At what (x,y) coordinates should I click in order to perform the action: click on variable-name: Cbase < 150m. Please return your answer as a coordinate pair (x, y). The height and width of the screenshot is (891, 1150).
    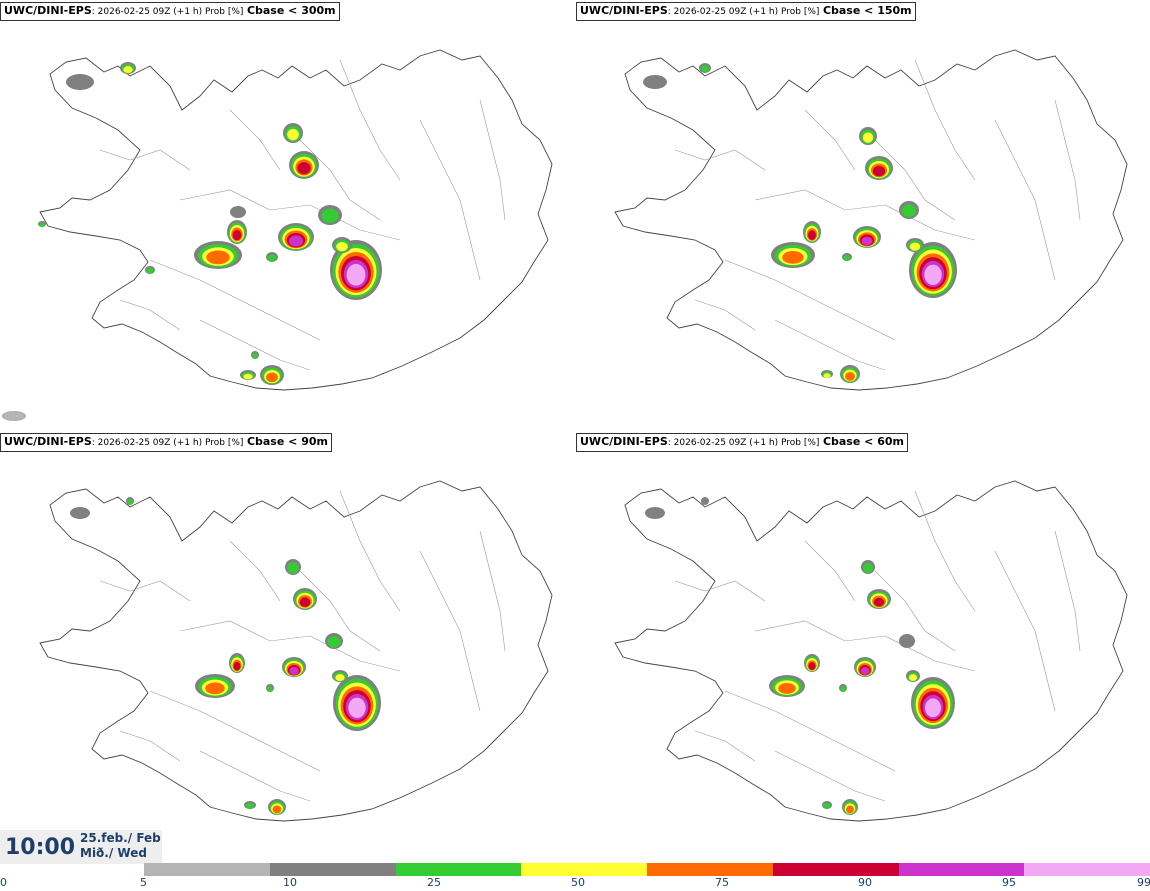
    Looking at the image, I should click on (867, 10).